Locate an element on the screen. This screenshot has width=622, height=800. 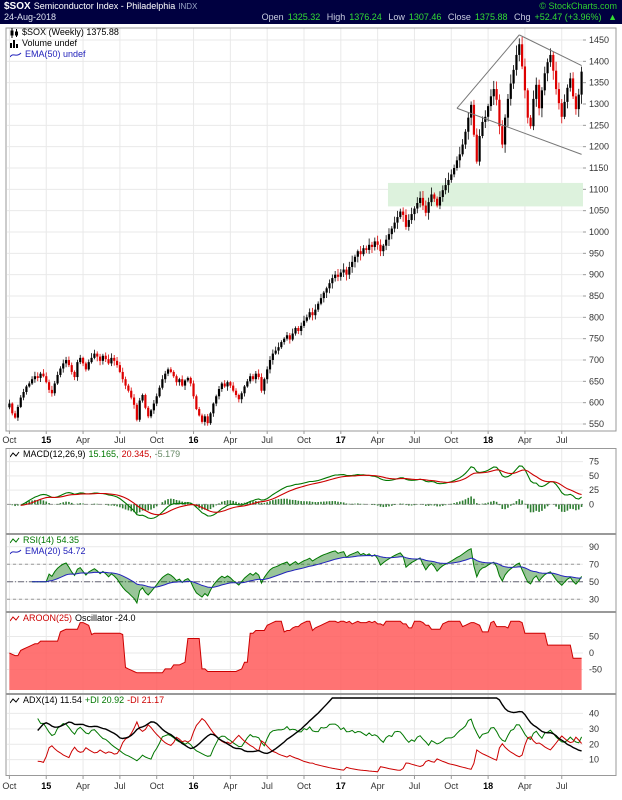
copyright: © StockCharts.com is located at coordinates (578, 6).